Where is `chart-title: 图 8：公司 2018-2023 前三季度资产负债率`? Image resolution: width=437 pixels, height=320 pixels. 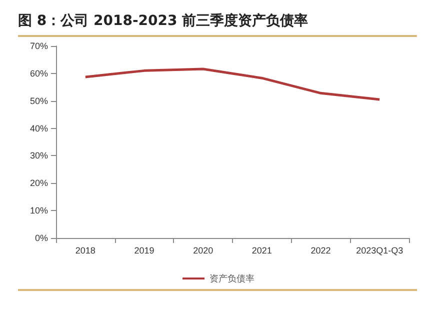
chart-title: 图 8：公司 2018-2023 前三季度资产负债率 is located at coordinates (163, 21).